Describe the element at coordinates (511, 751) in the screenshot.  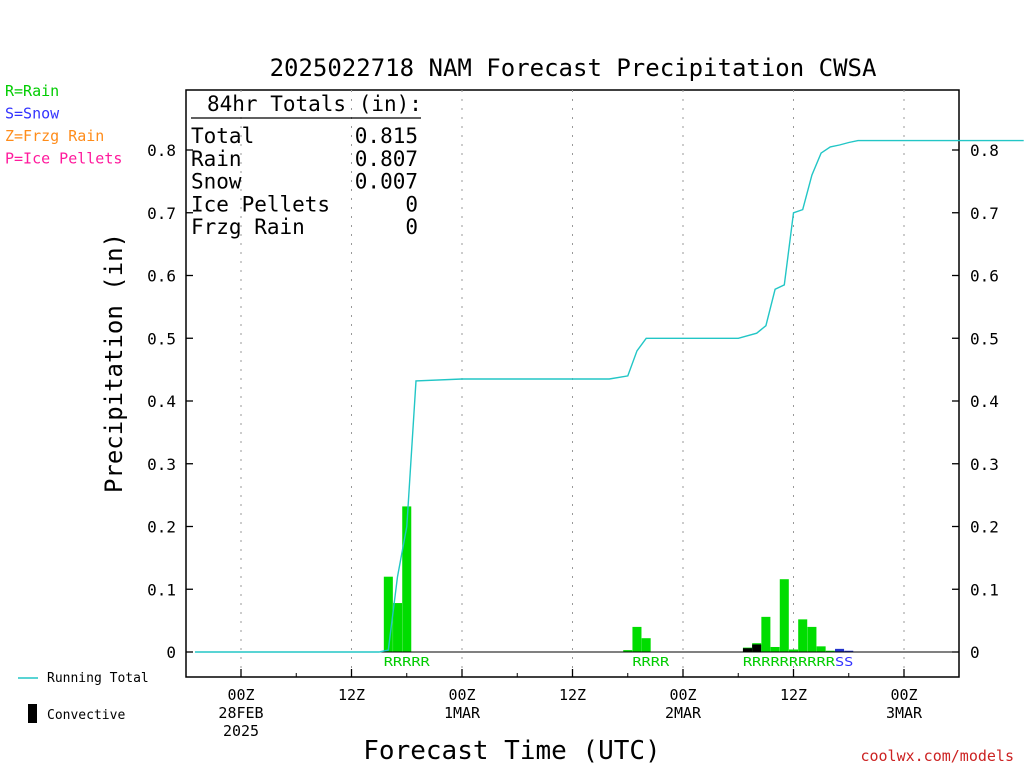
I see `x-axis-title: Forecast Time (UTC)` at that location.